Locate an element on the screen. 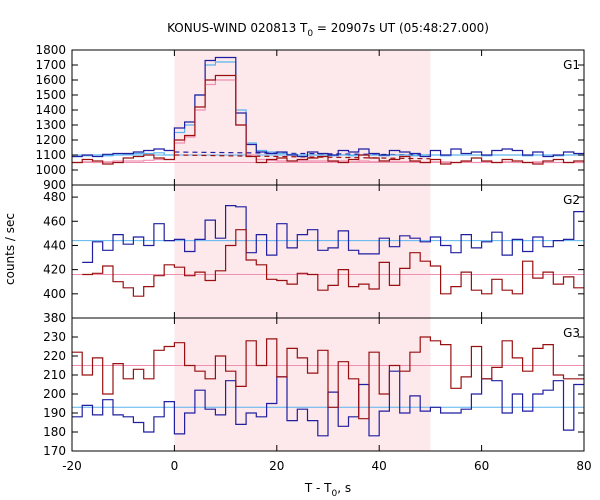 The image size is (600, 500). y-tick-label: 220 is located at coordinates (54, 356).